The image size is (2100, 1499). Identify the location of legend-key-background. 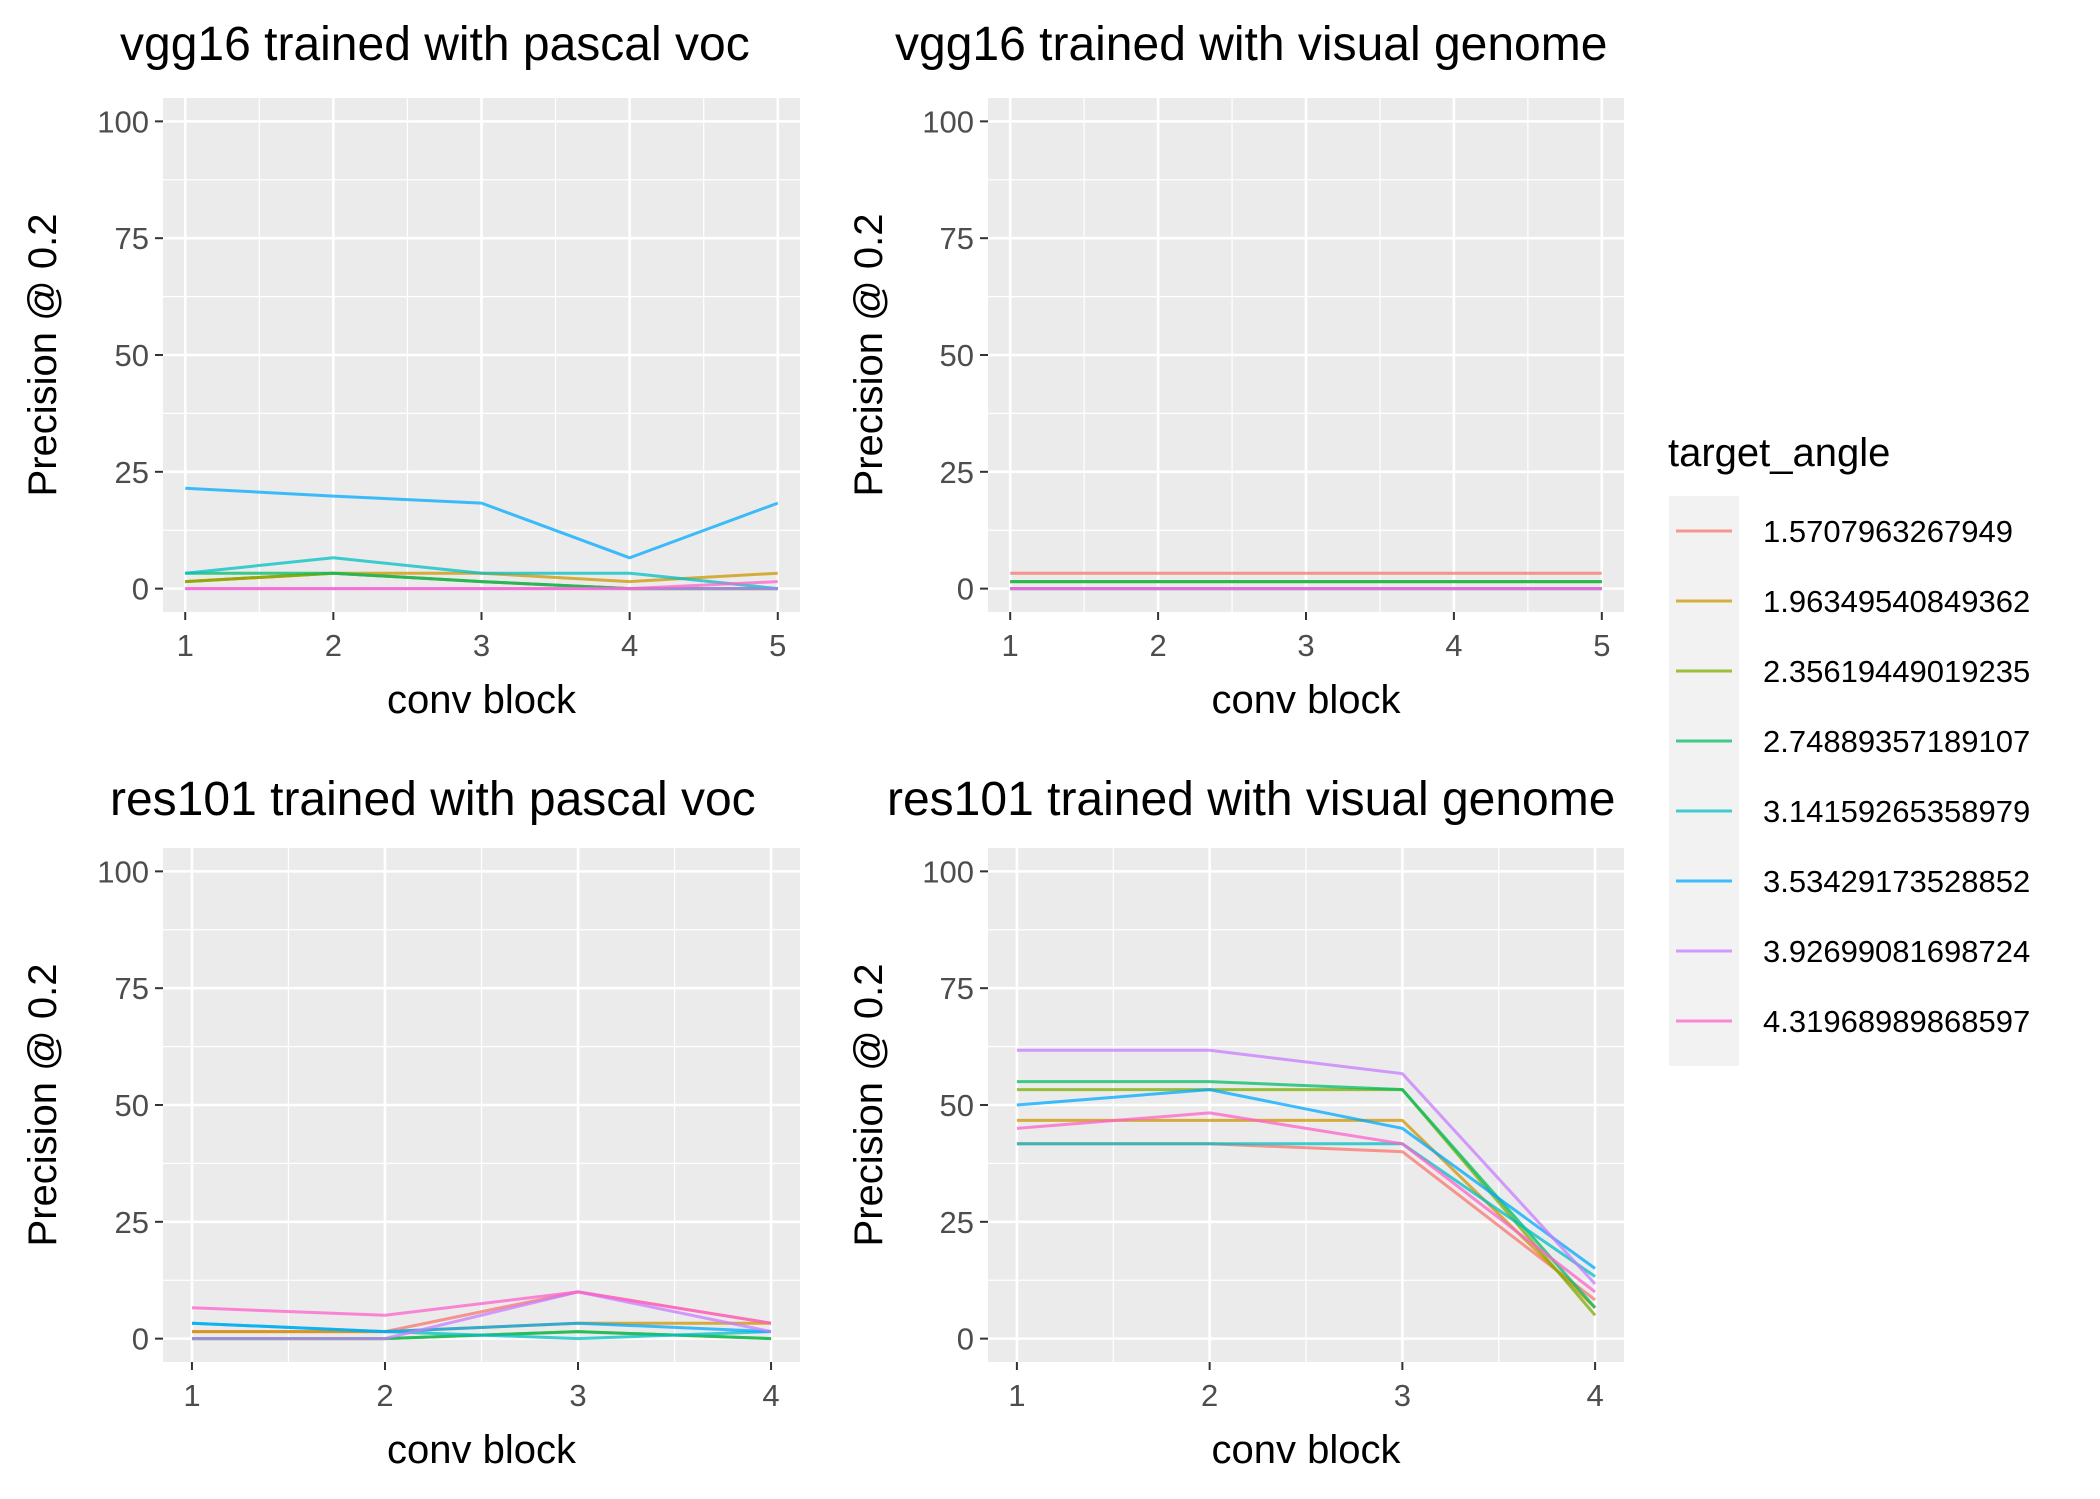
(1704, 781).